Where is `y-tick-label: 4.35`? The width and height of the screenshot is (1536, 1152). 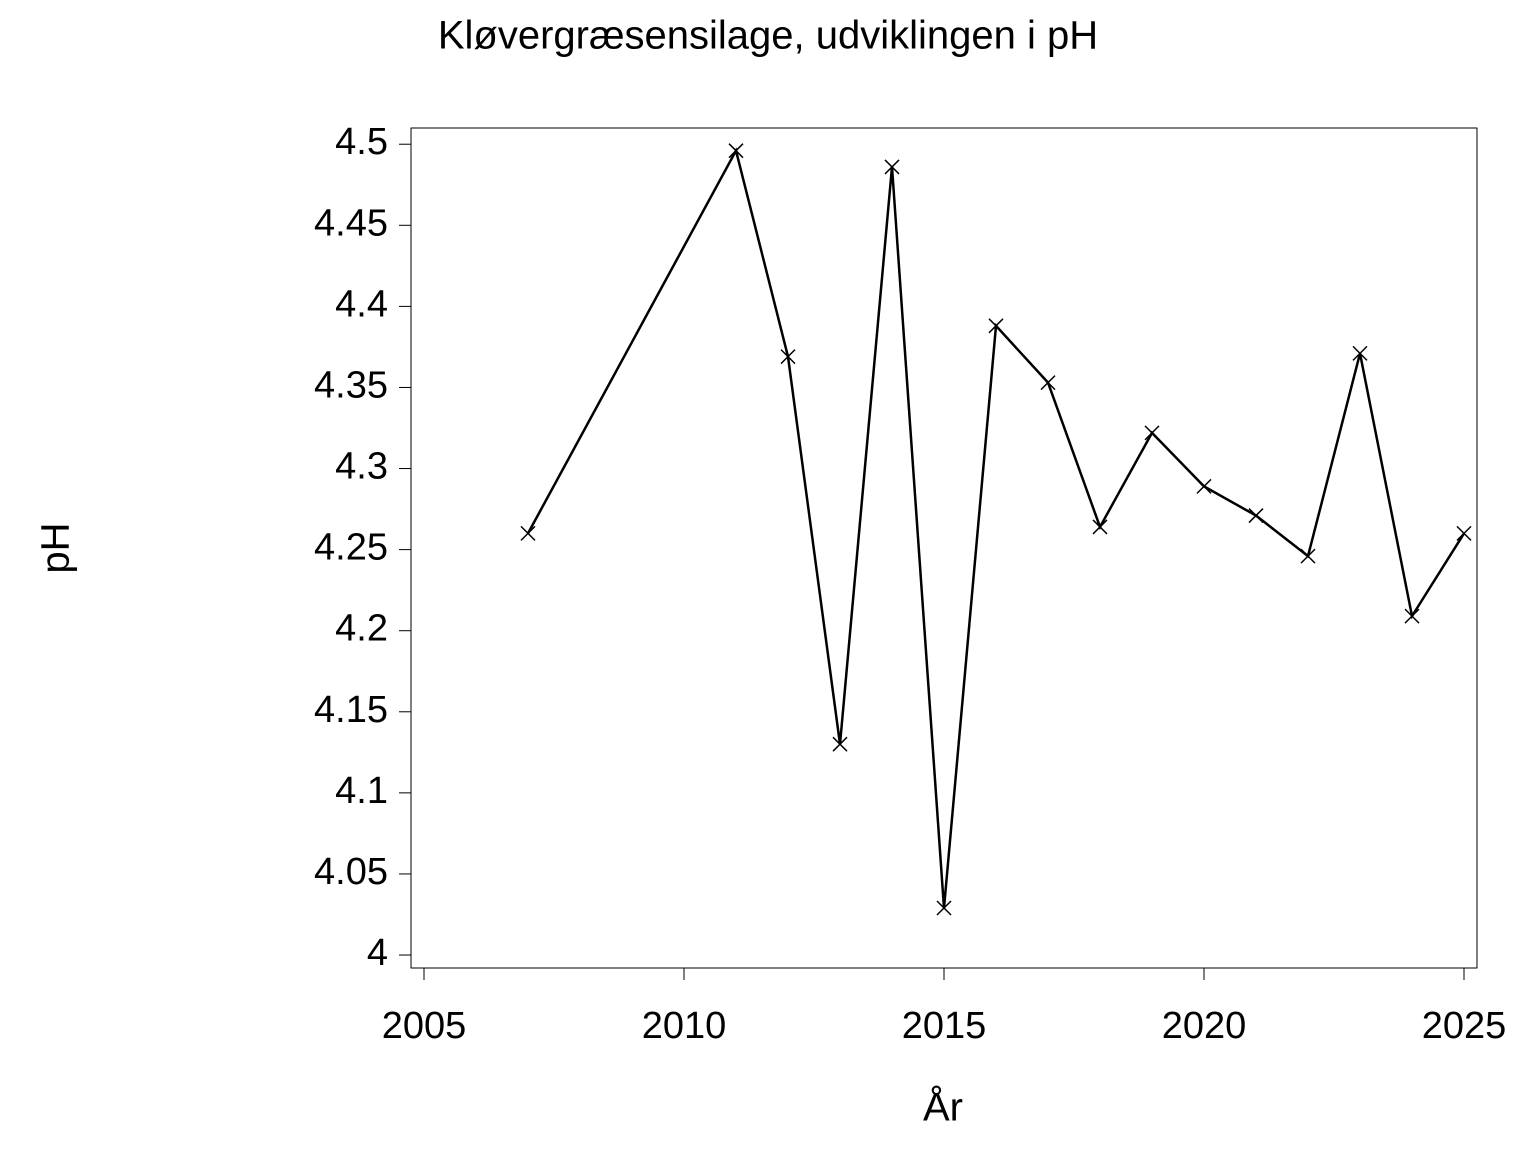 y-tick-label: 4.35 is located at coordinates (351, 385).